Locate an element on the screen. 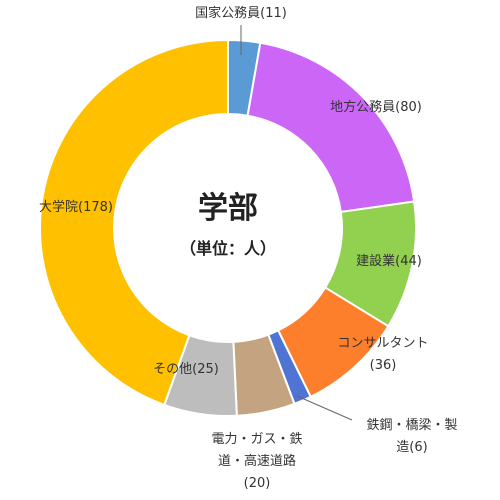 The image size is (500, 500). value-label: (11) is located at coordinates (273, 13).